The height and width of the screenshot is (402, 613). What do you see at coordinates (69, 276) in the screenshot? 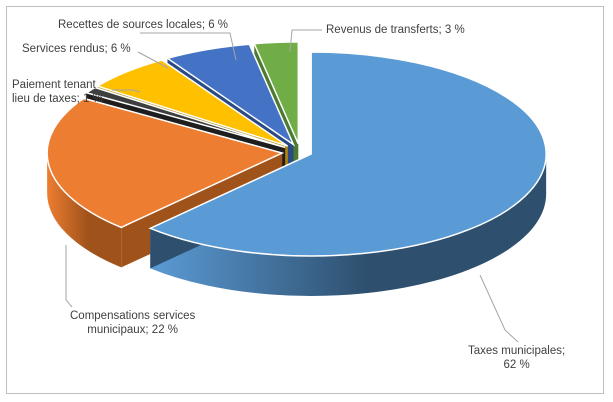
I see `leader-compensations` at bounding box center [69, 276].